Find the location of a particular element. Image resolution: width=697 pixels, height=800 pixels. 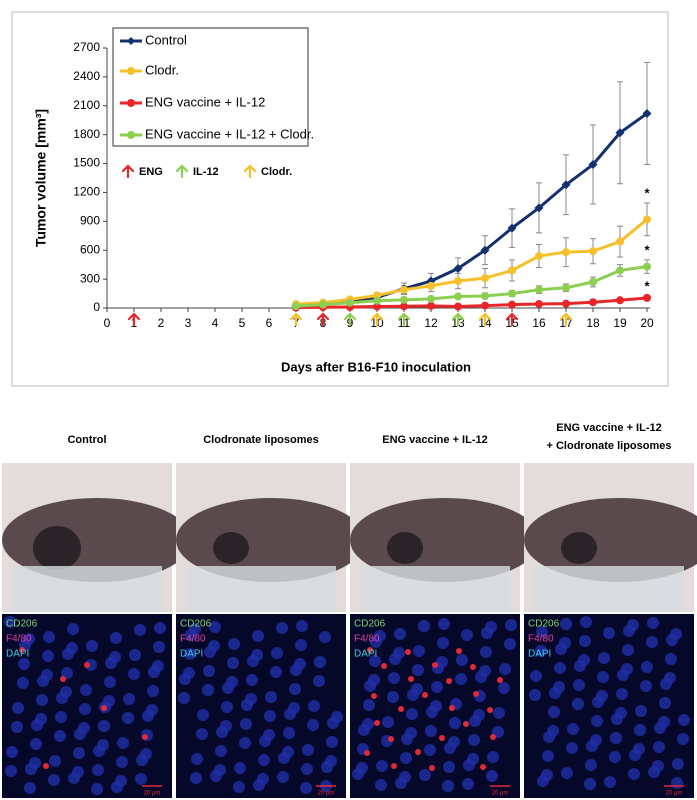

tumor is located at coordinates (579, 548).